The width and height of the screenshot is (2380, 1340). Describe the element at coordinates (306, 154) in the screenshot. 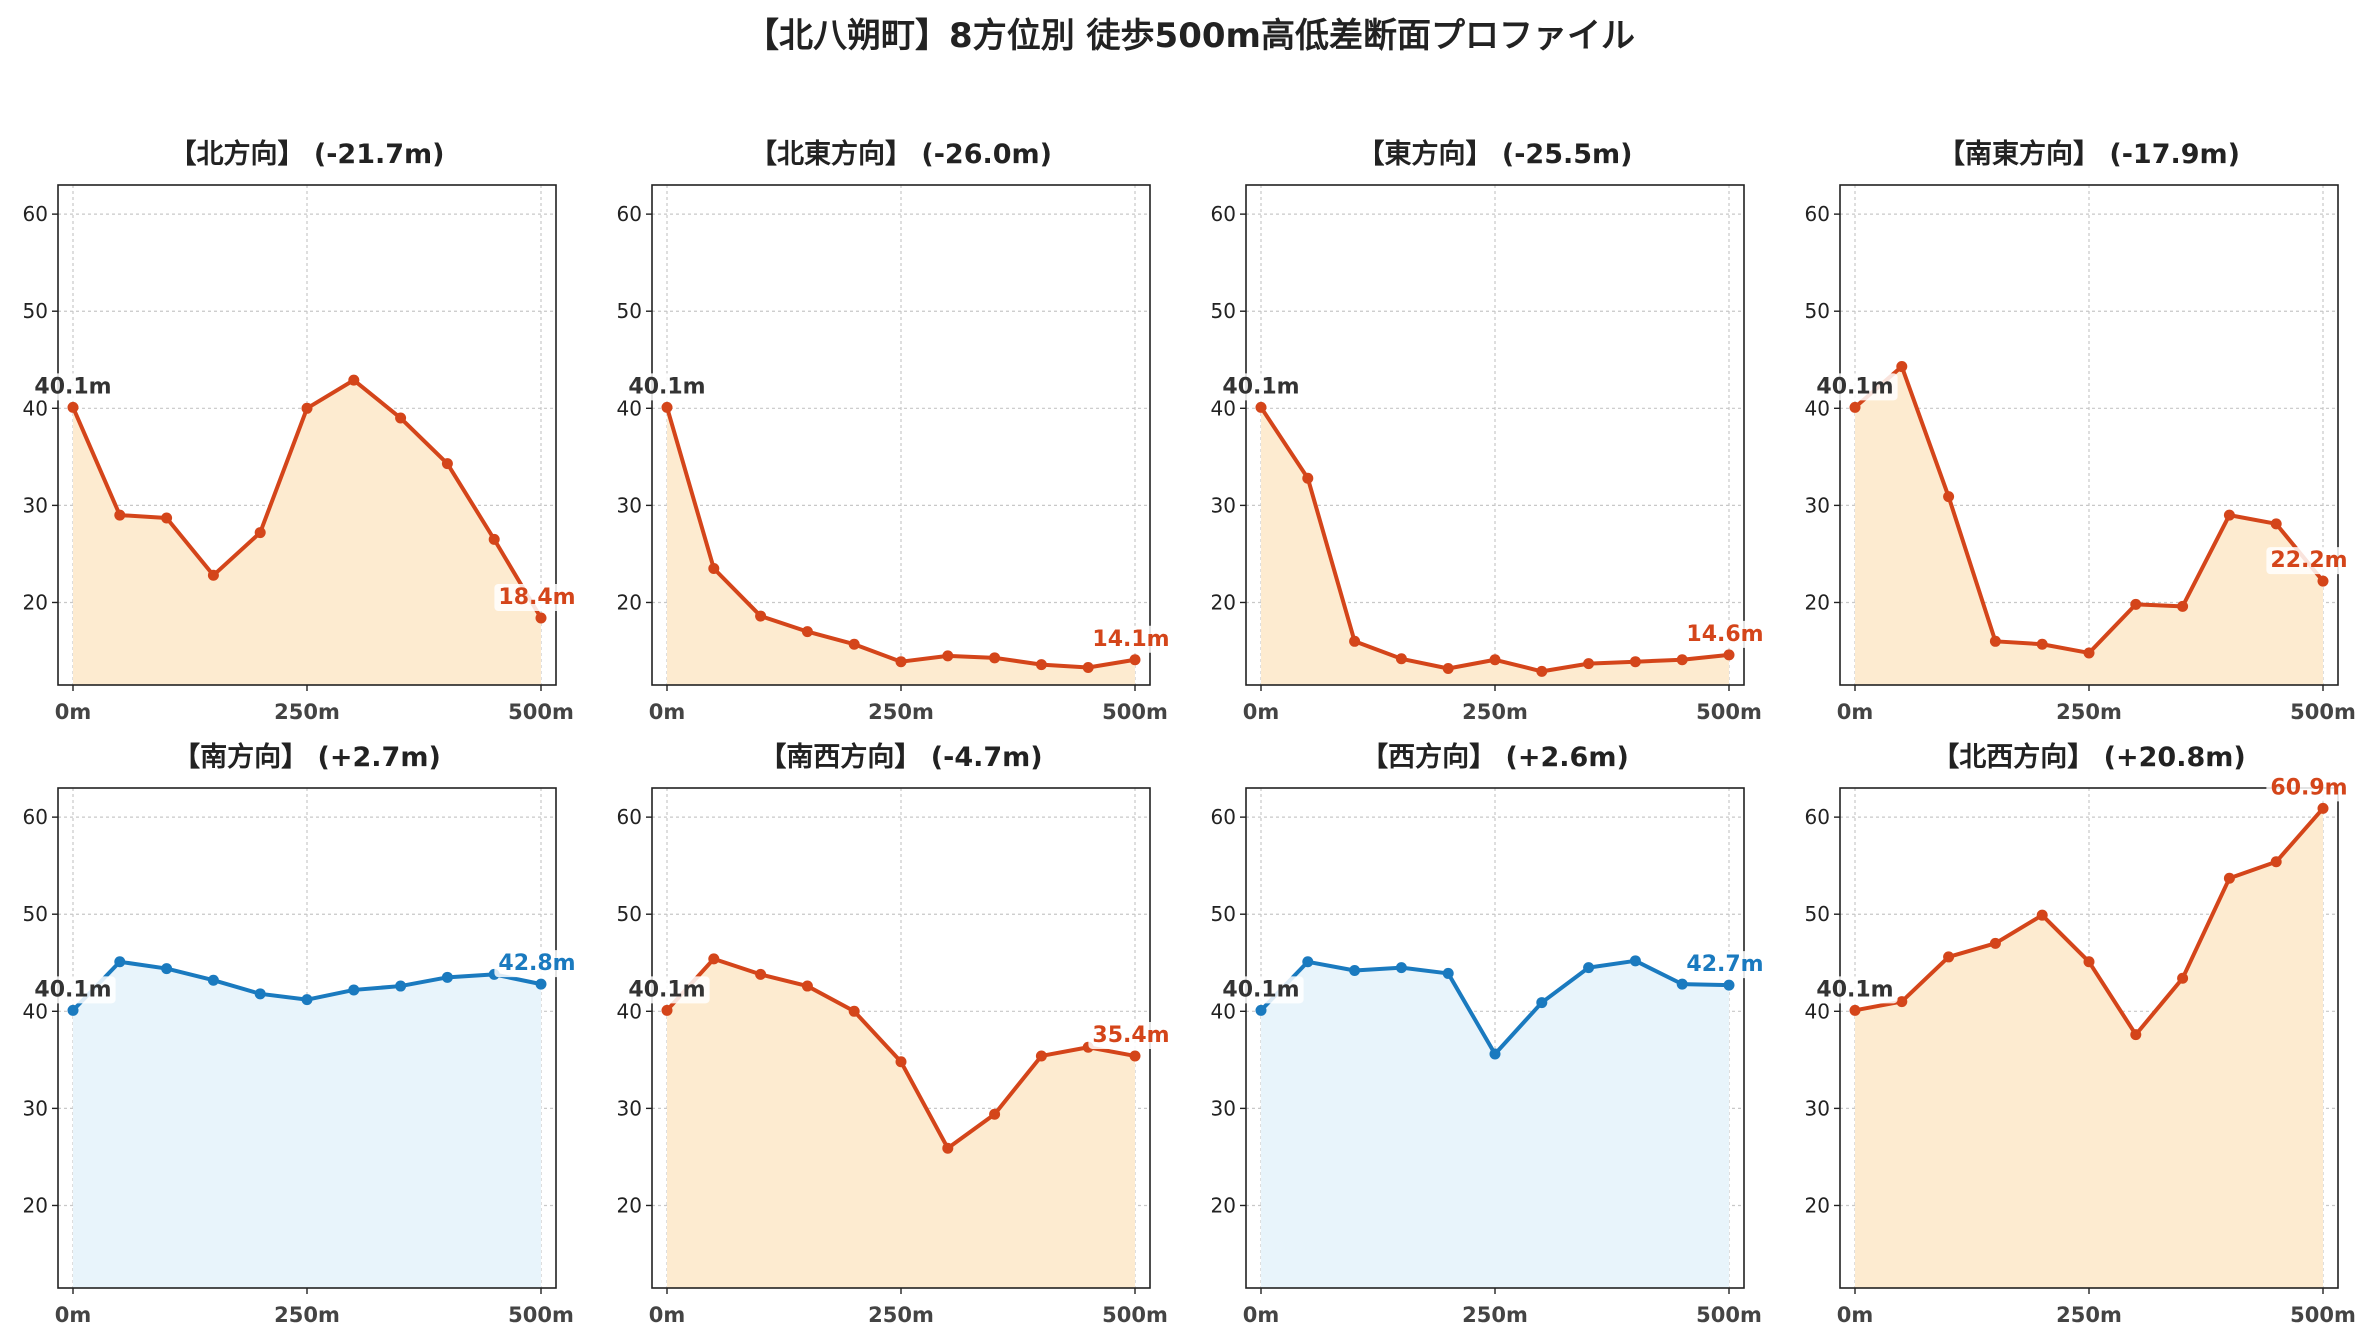

I see `panel-title: 【北方向】 (-21.7m)` at that location.